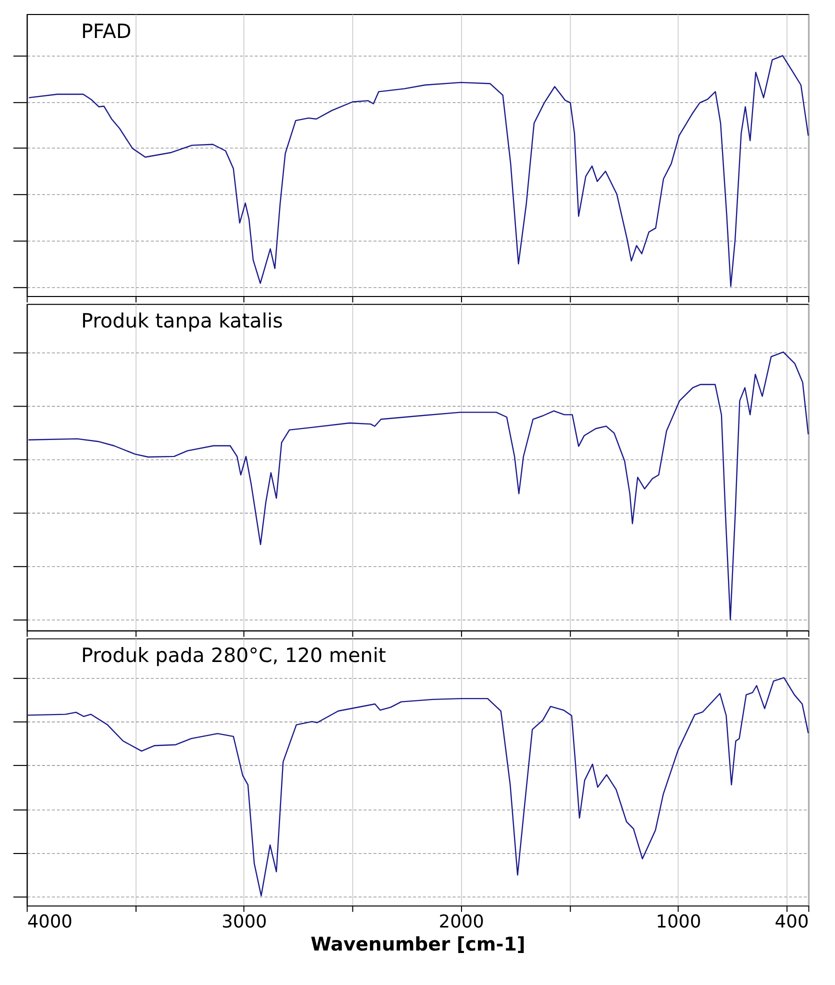  What do you see at coordinates (182, 321) in the screenshot?
I see `text: Produk tanpa katalis` at bounding box center [182, 321].